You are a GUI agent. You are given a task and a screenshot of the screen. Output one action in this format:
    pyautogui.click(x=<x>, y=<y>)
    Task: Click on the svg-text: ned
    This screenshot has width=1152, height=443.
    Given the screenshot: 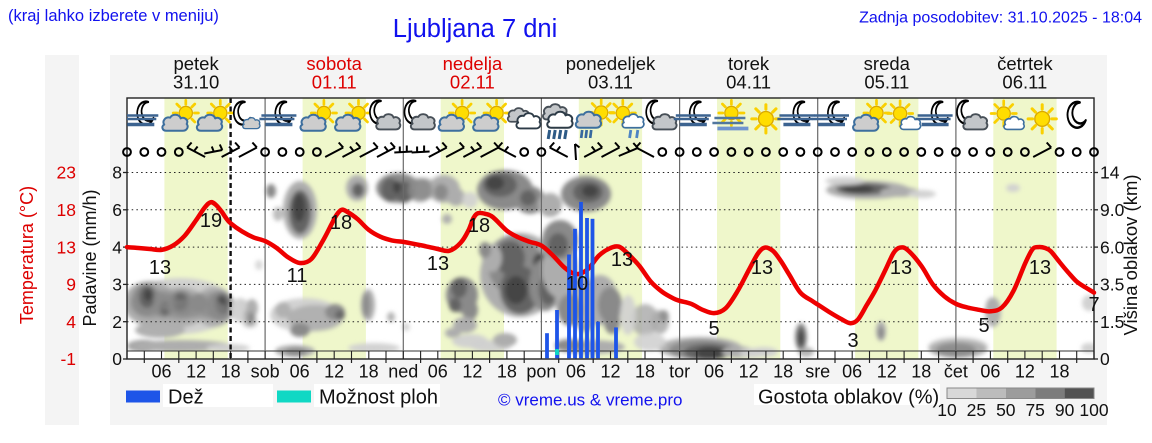 What is the action you would take?
    pyautogui.click(x=403, y=372)
    